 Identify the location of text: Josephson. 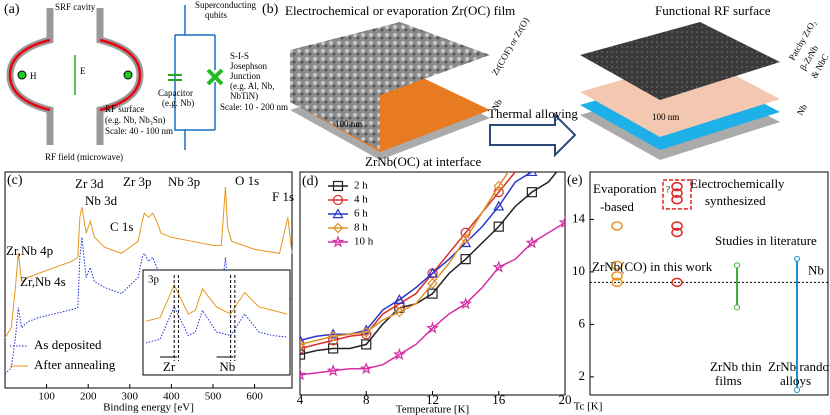
(249, 66).